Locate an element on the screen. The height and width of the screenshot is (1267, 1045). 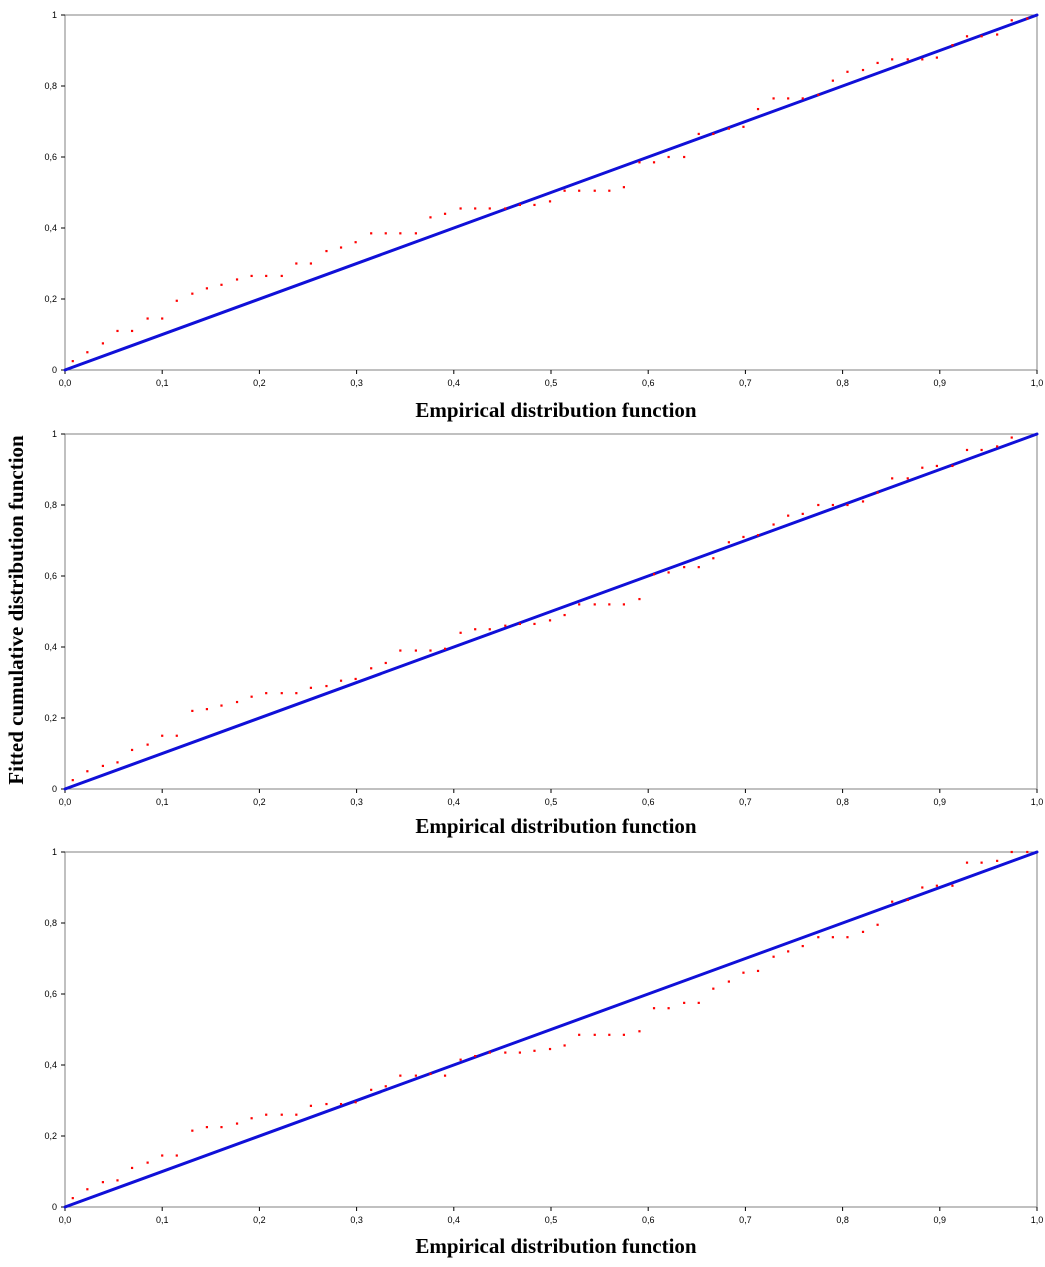
y-tick-label: 0,4 is located at coordinates (50, 647).